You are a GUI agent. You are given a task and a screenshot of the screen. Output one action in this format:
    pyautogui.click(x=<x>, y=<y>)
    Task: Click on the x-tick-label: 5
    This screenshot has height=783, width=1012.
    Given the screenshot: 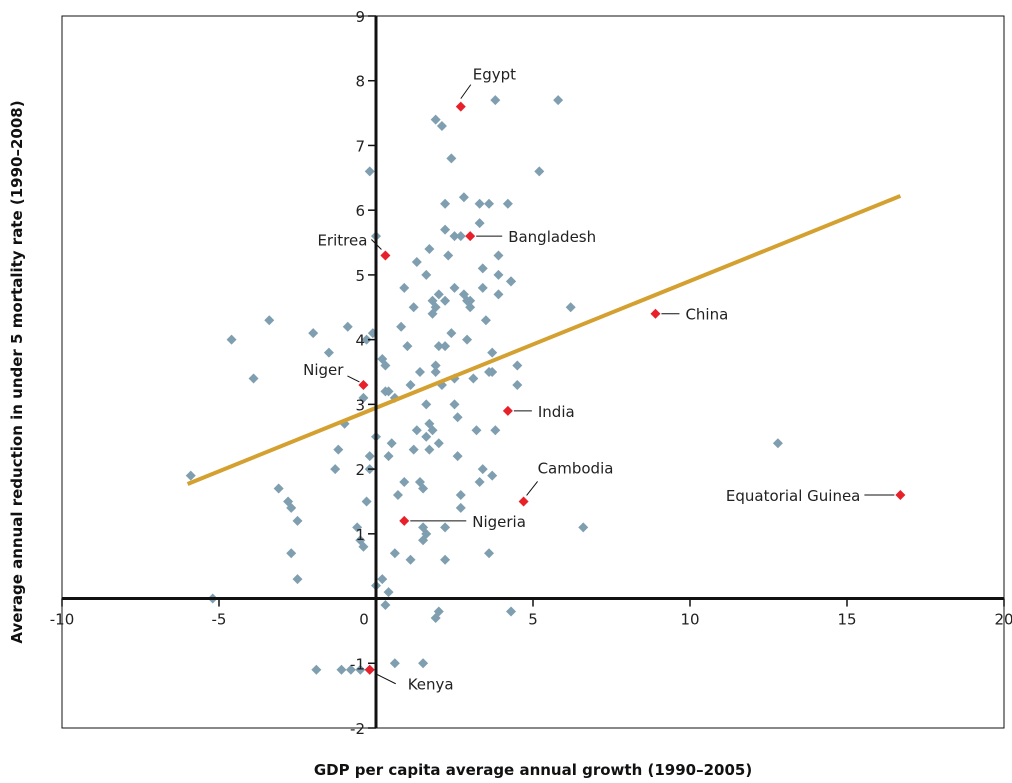 What is the action you would take?
    pyautogui.click(x=533, y=620)
    